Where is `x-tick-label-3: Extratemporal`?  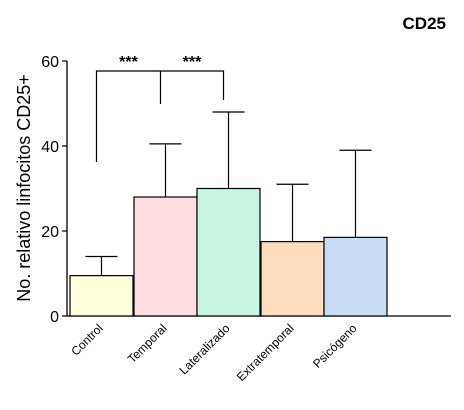 x-tick-label-3: Extratemporal is located at coordinates (265, 352).